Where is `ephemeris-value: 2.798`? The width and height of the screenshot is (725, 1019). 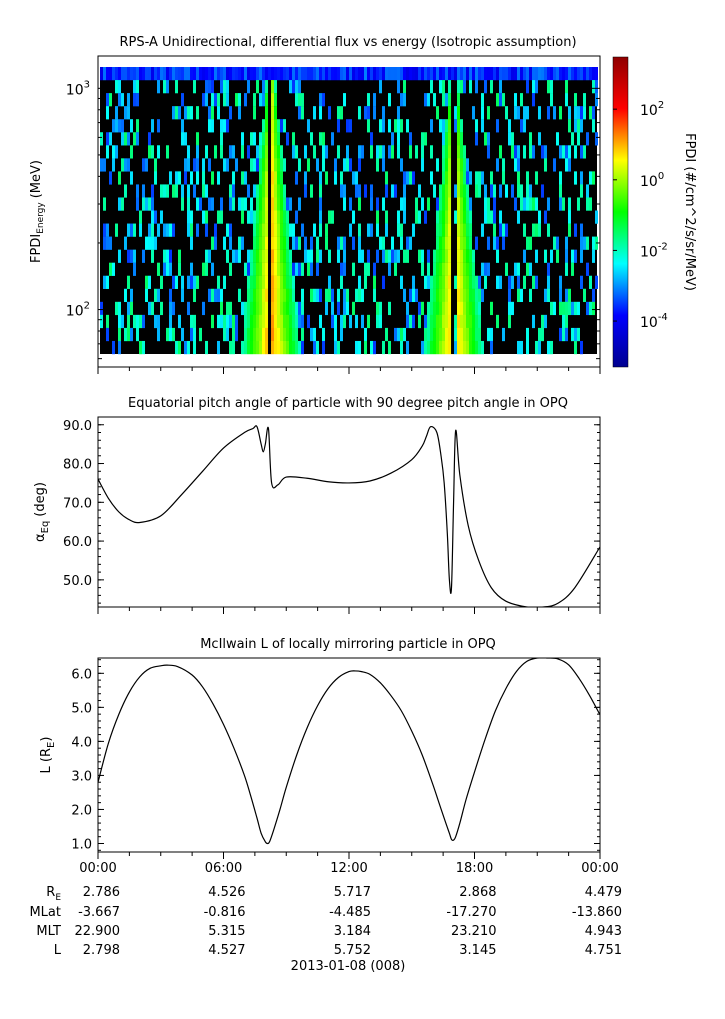
ephemeris-value: 2.798 is located at coordinates (101, 950).